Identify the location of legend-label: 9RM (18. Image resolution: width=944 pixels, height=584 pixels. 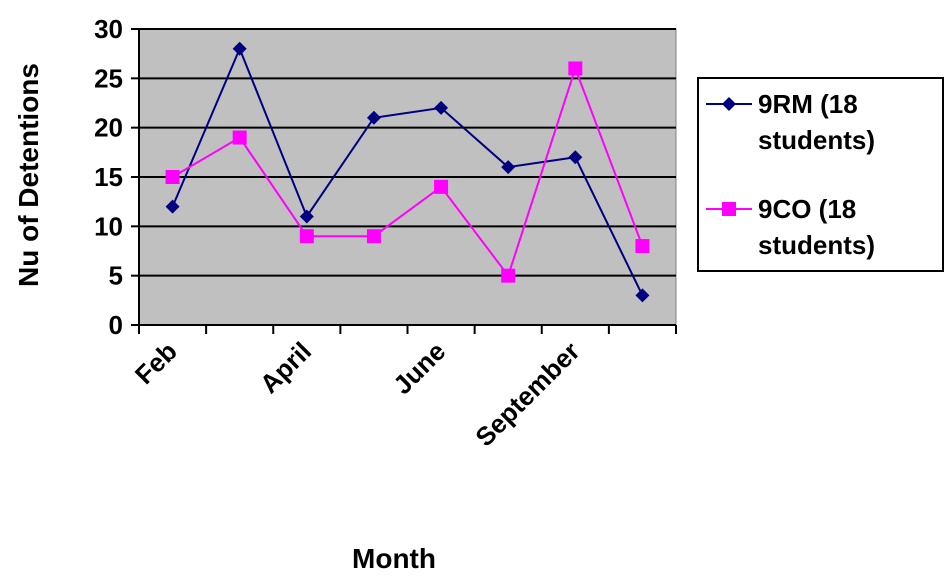
(808, 104).